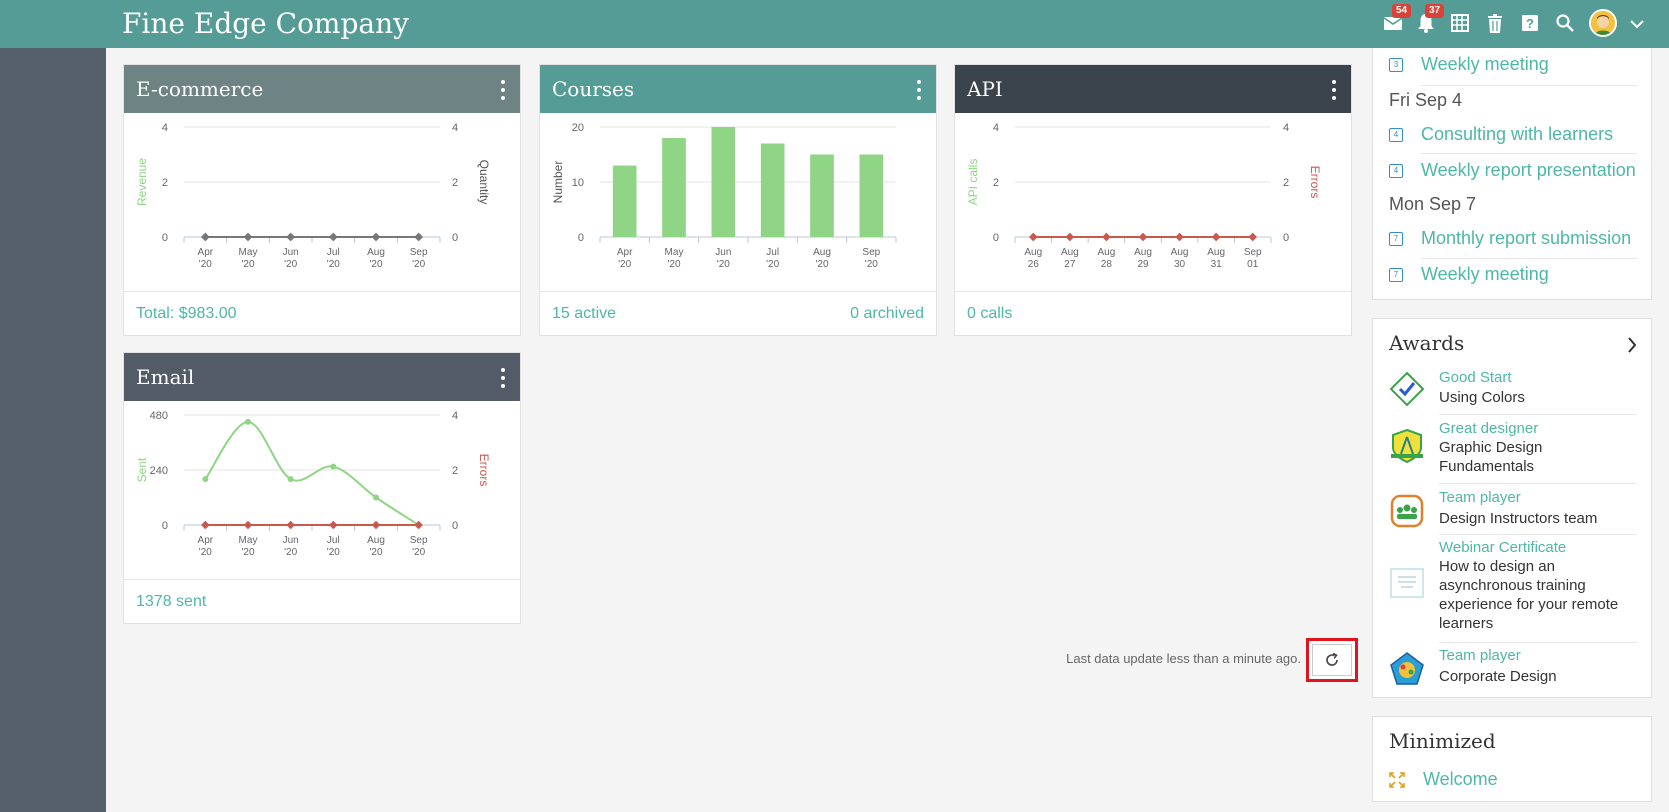  I want to click on x-tick-label: Apr '20, so click(206, 546).